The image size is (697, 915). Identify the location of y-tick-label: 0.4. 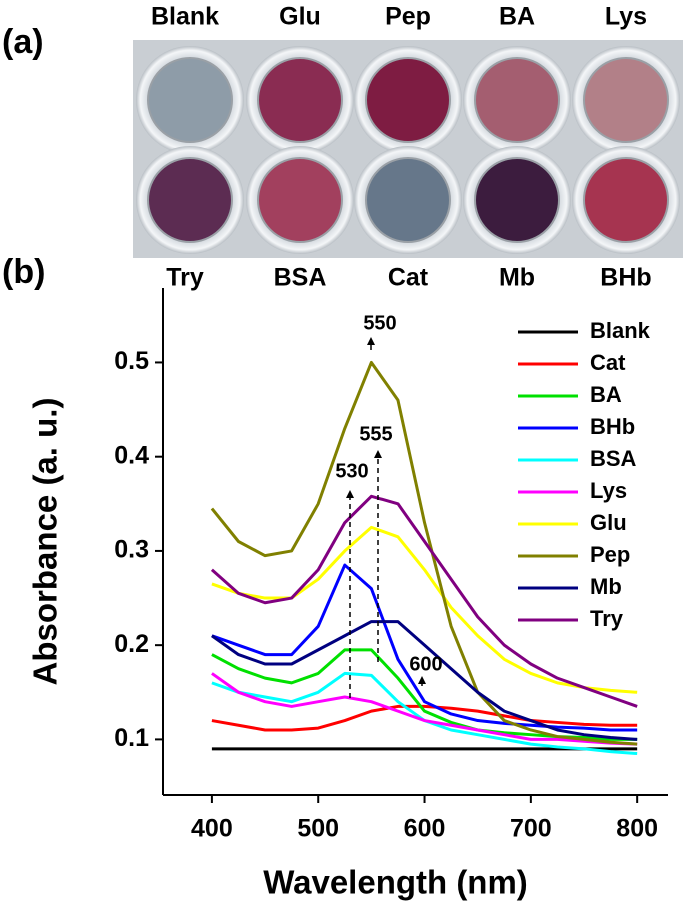
(131, 455).